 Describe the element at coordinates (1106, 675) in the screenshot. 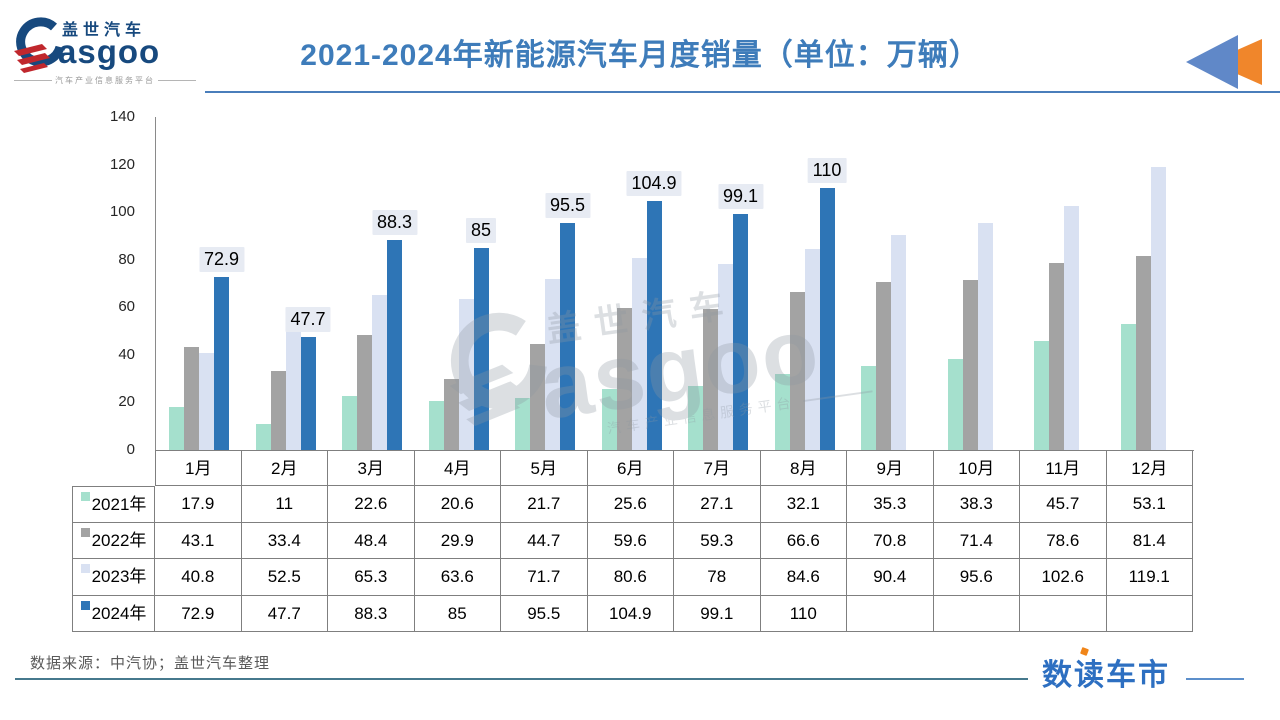

I see `shuducheshi-label: 数读车市` at that location.